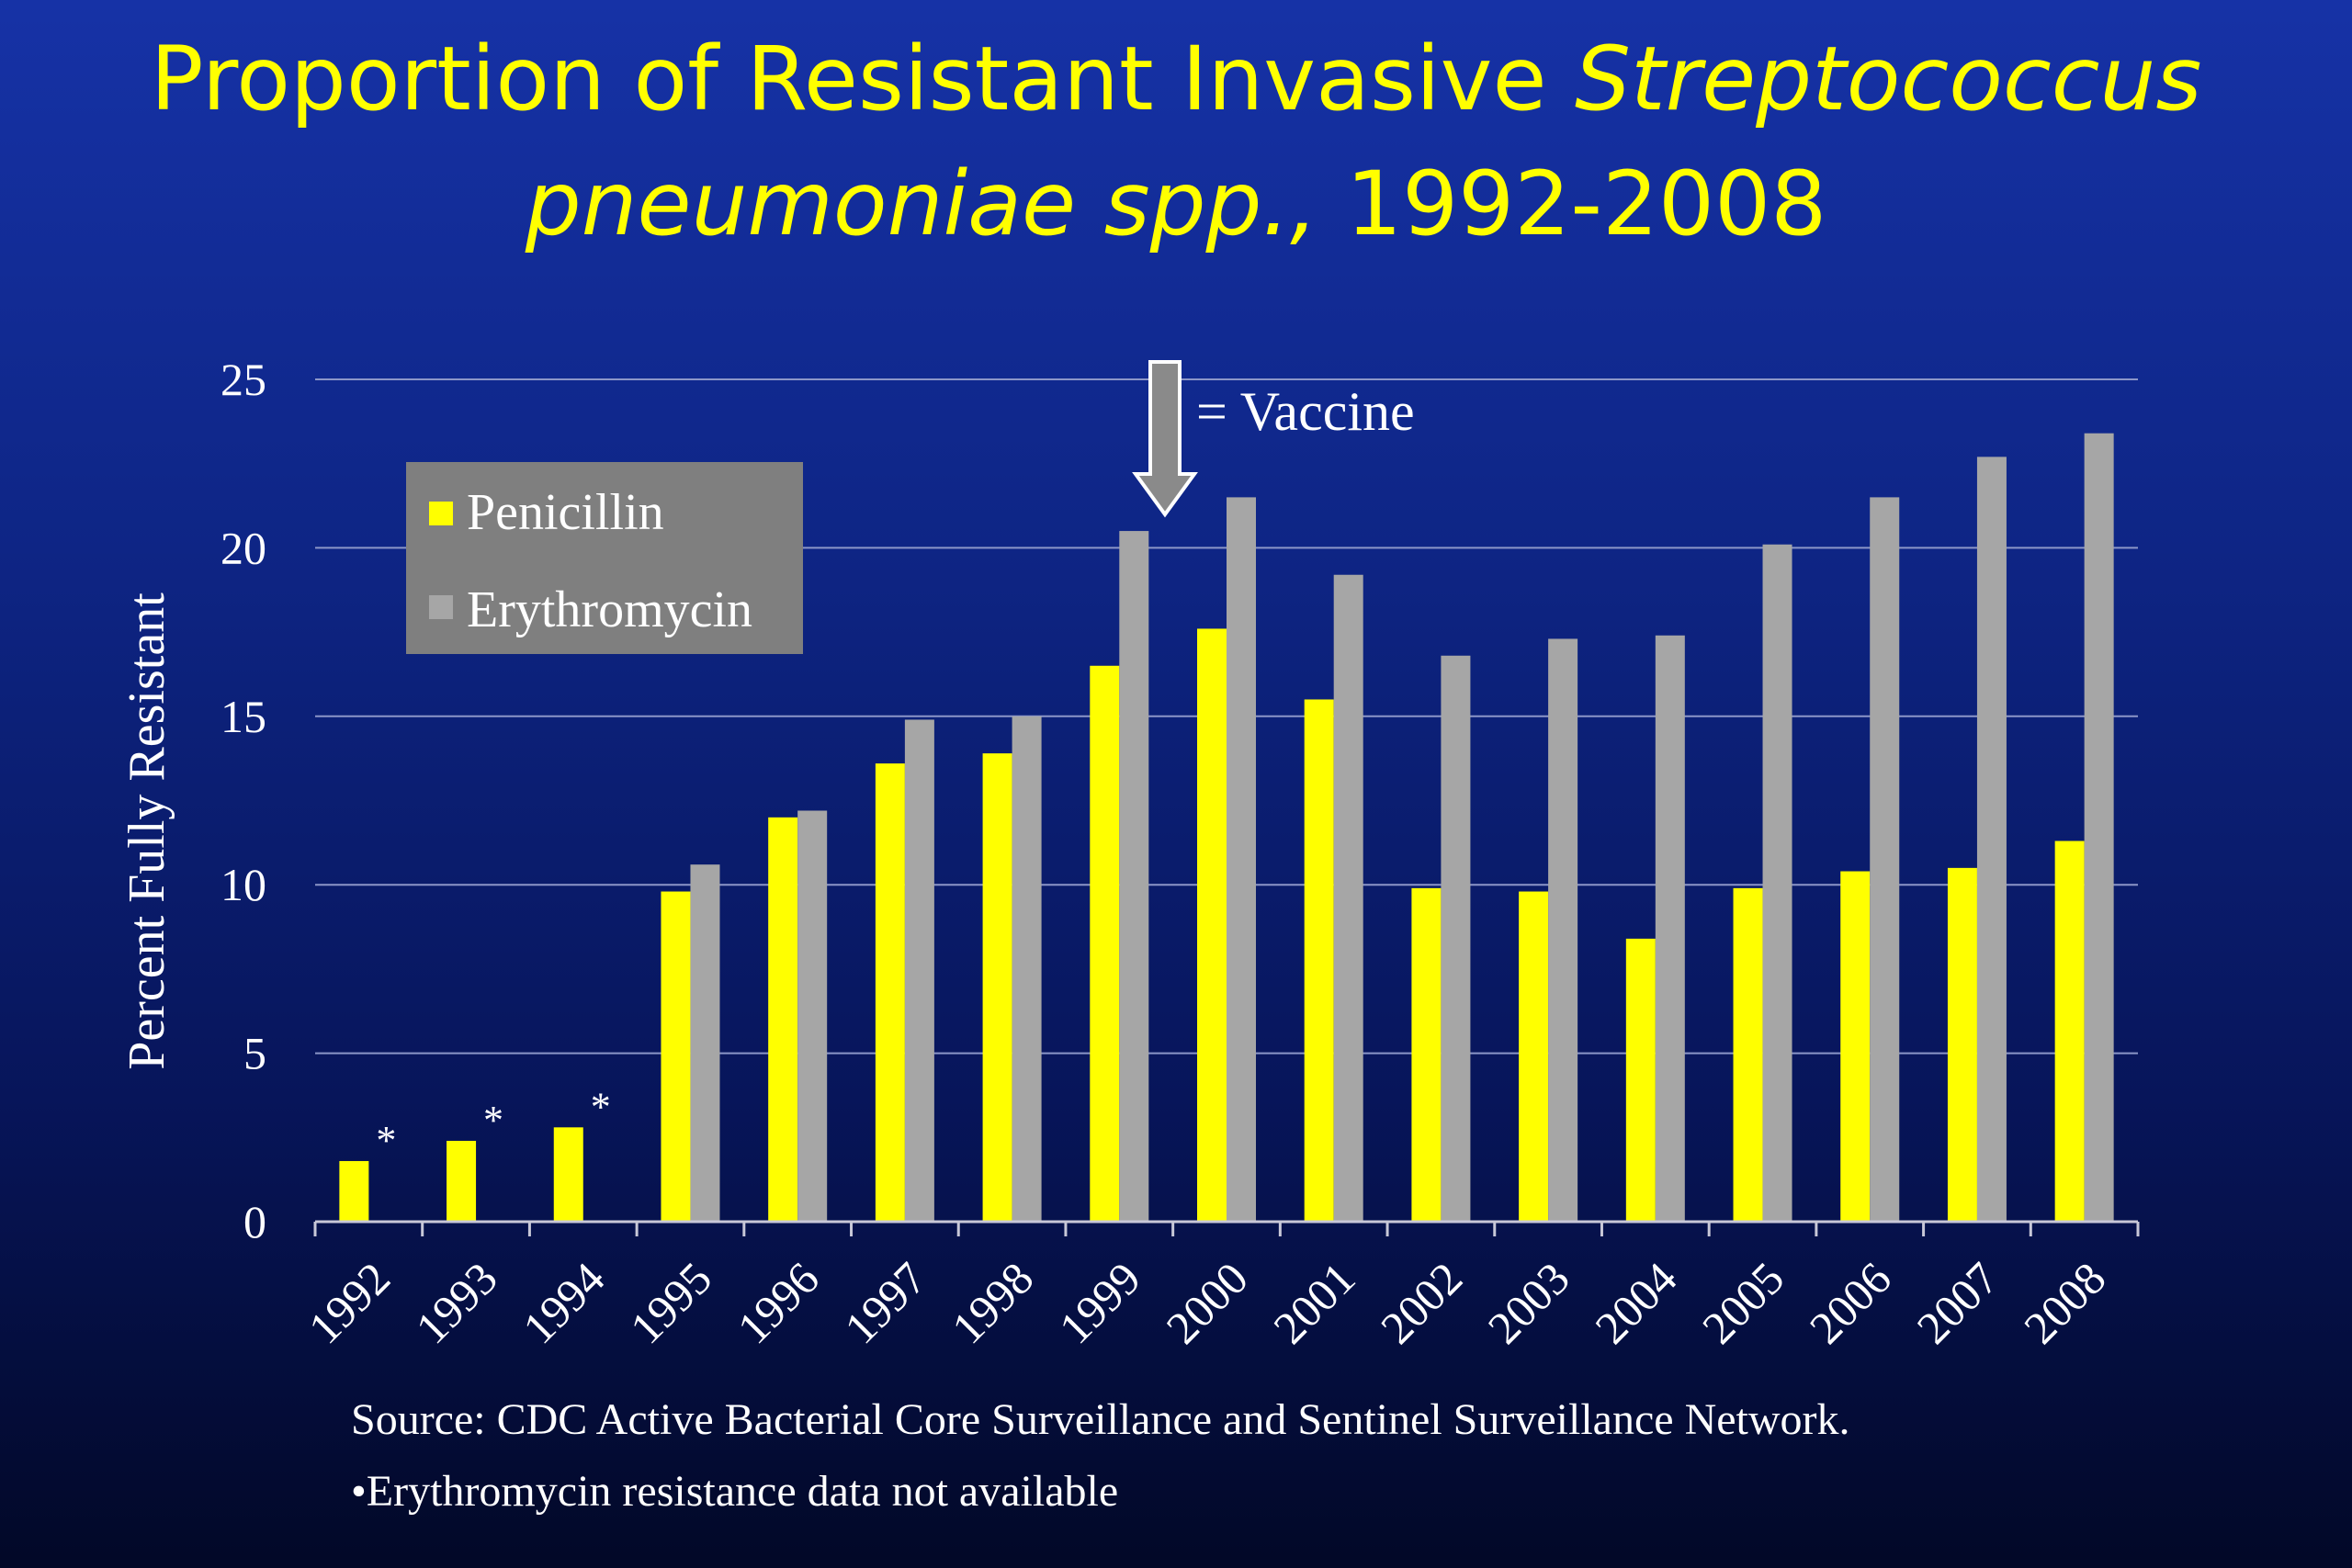 This screenshot has width=2352, height=1568. I want to click on bar-erythromycin-1998, so click(1027, 969).